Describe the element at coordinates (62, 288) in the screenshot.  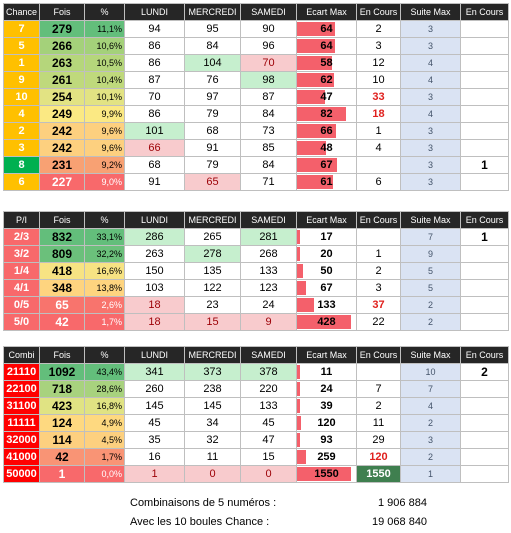
I see `fois-cell: 348` at that location.